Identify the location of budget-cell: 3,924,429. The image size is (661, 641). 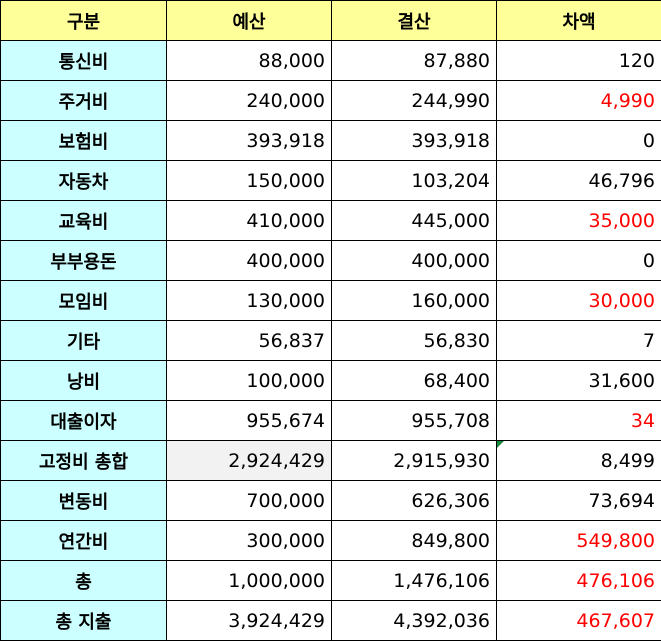
(249, 620).